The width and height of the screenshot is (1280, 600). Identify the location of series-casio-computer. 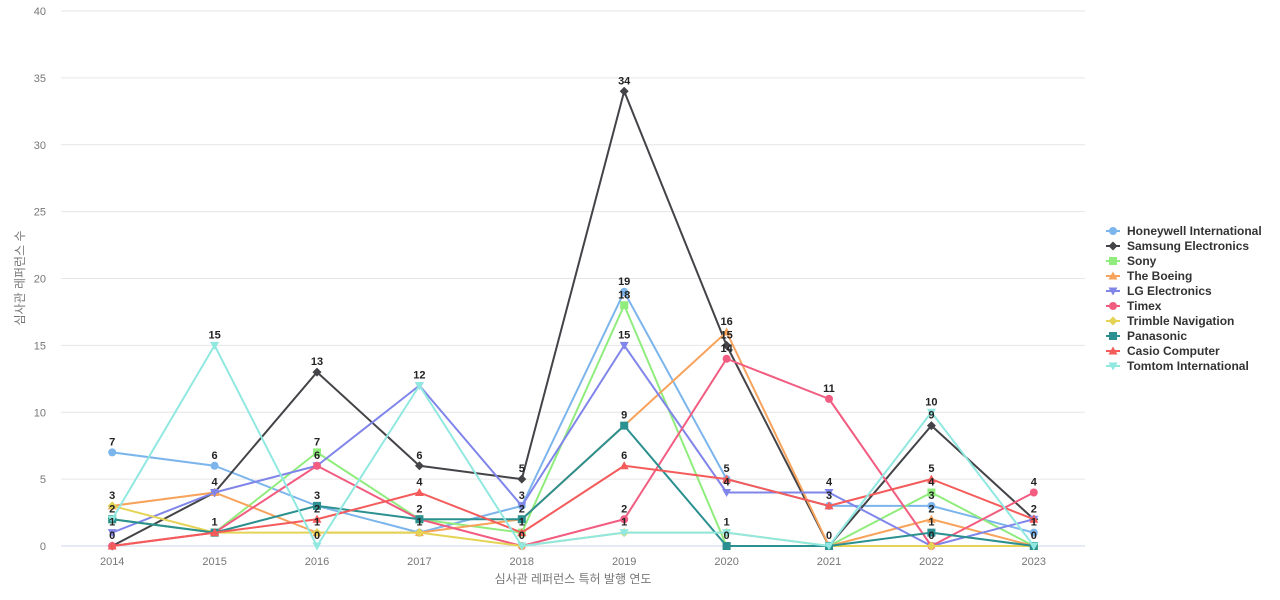
(573, 505).